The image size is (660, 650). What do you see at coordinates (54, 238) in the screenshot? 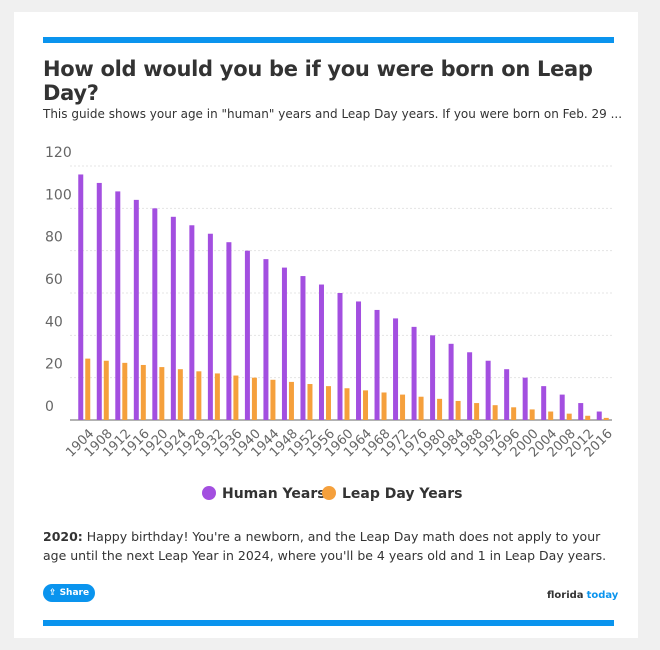
I see `y-tick-label: 80` at bounding box center [54, 238].